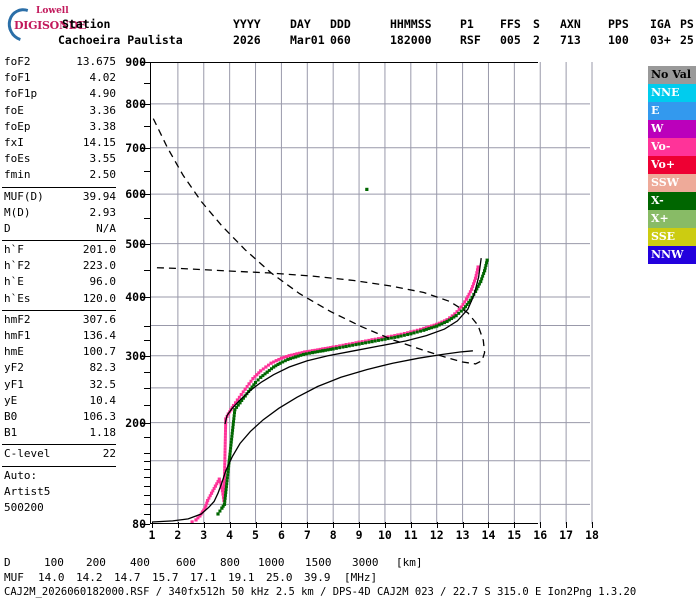 The width and height of the screenshot is (700, 600). What do you see at coordinates (462, 535) in the screenshot?
I see `x-tick-13: 13` at bounding box center [462, 535].